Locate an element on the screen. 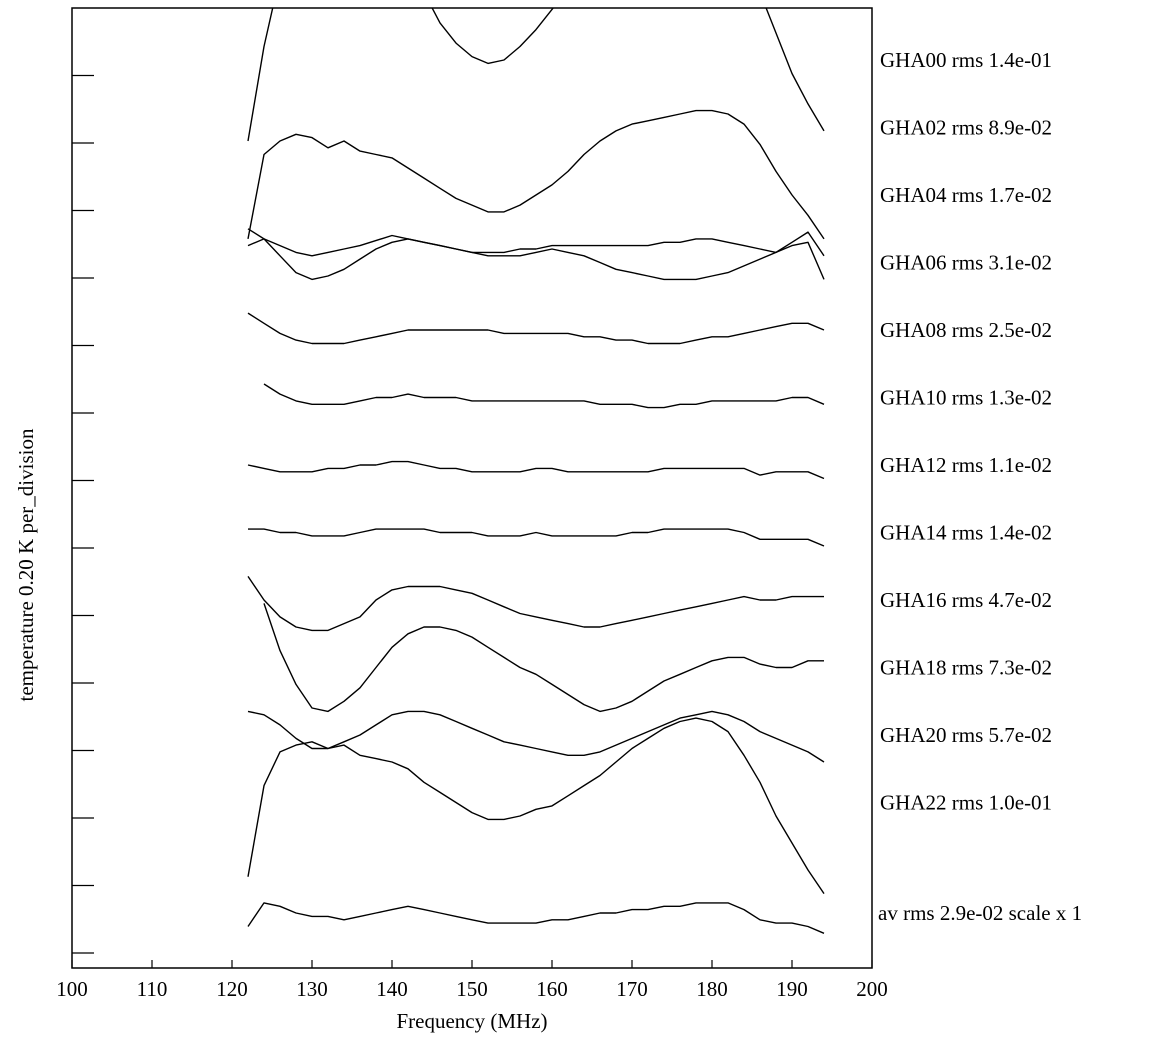  x-tick-label: 200 is located at coordinates (872, 989).